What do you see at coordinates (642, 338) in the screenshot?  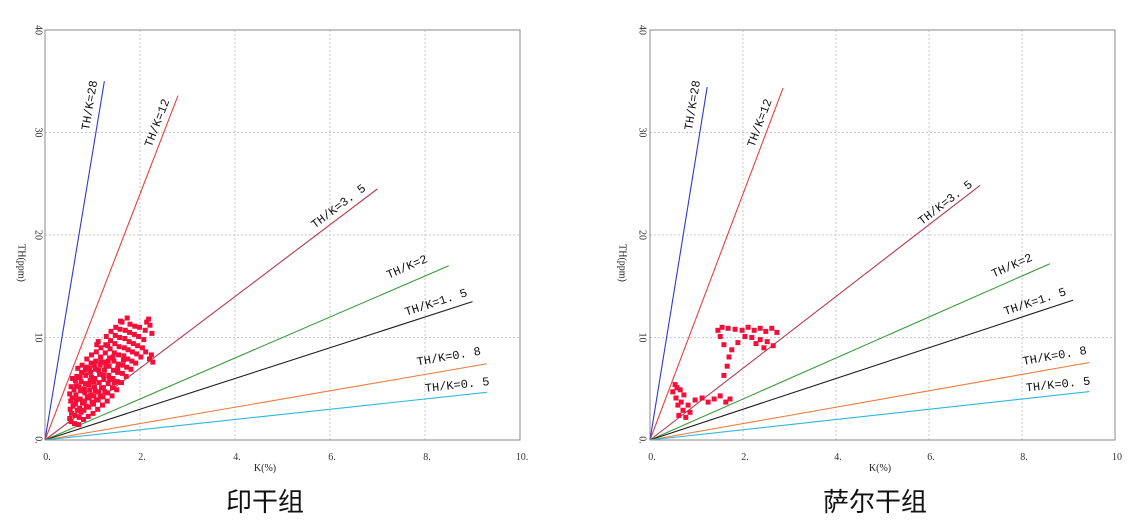 I see `y-tick-label: 10` at bounding box center [642, 338].